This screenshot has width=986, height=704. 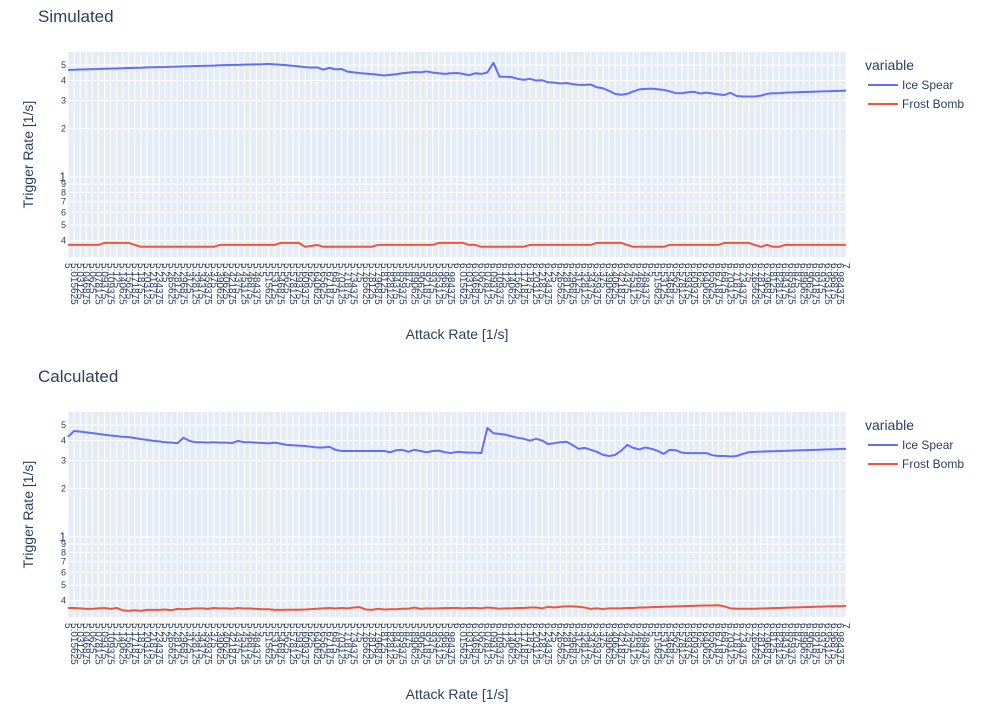 What do you see at coordinates (505, 275) in the screenshot?
I see `x-tick-label: 6.125` at bounding box center [505, 275].